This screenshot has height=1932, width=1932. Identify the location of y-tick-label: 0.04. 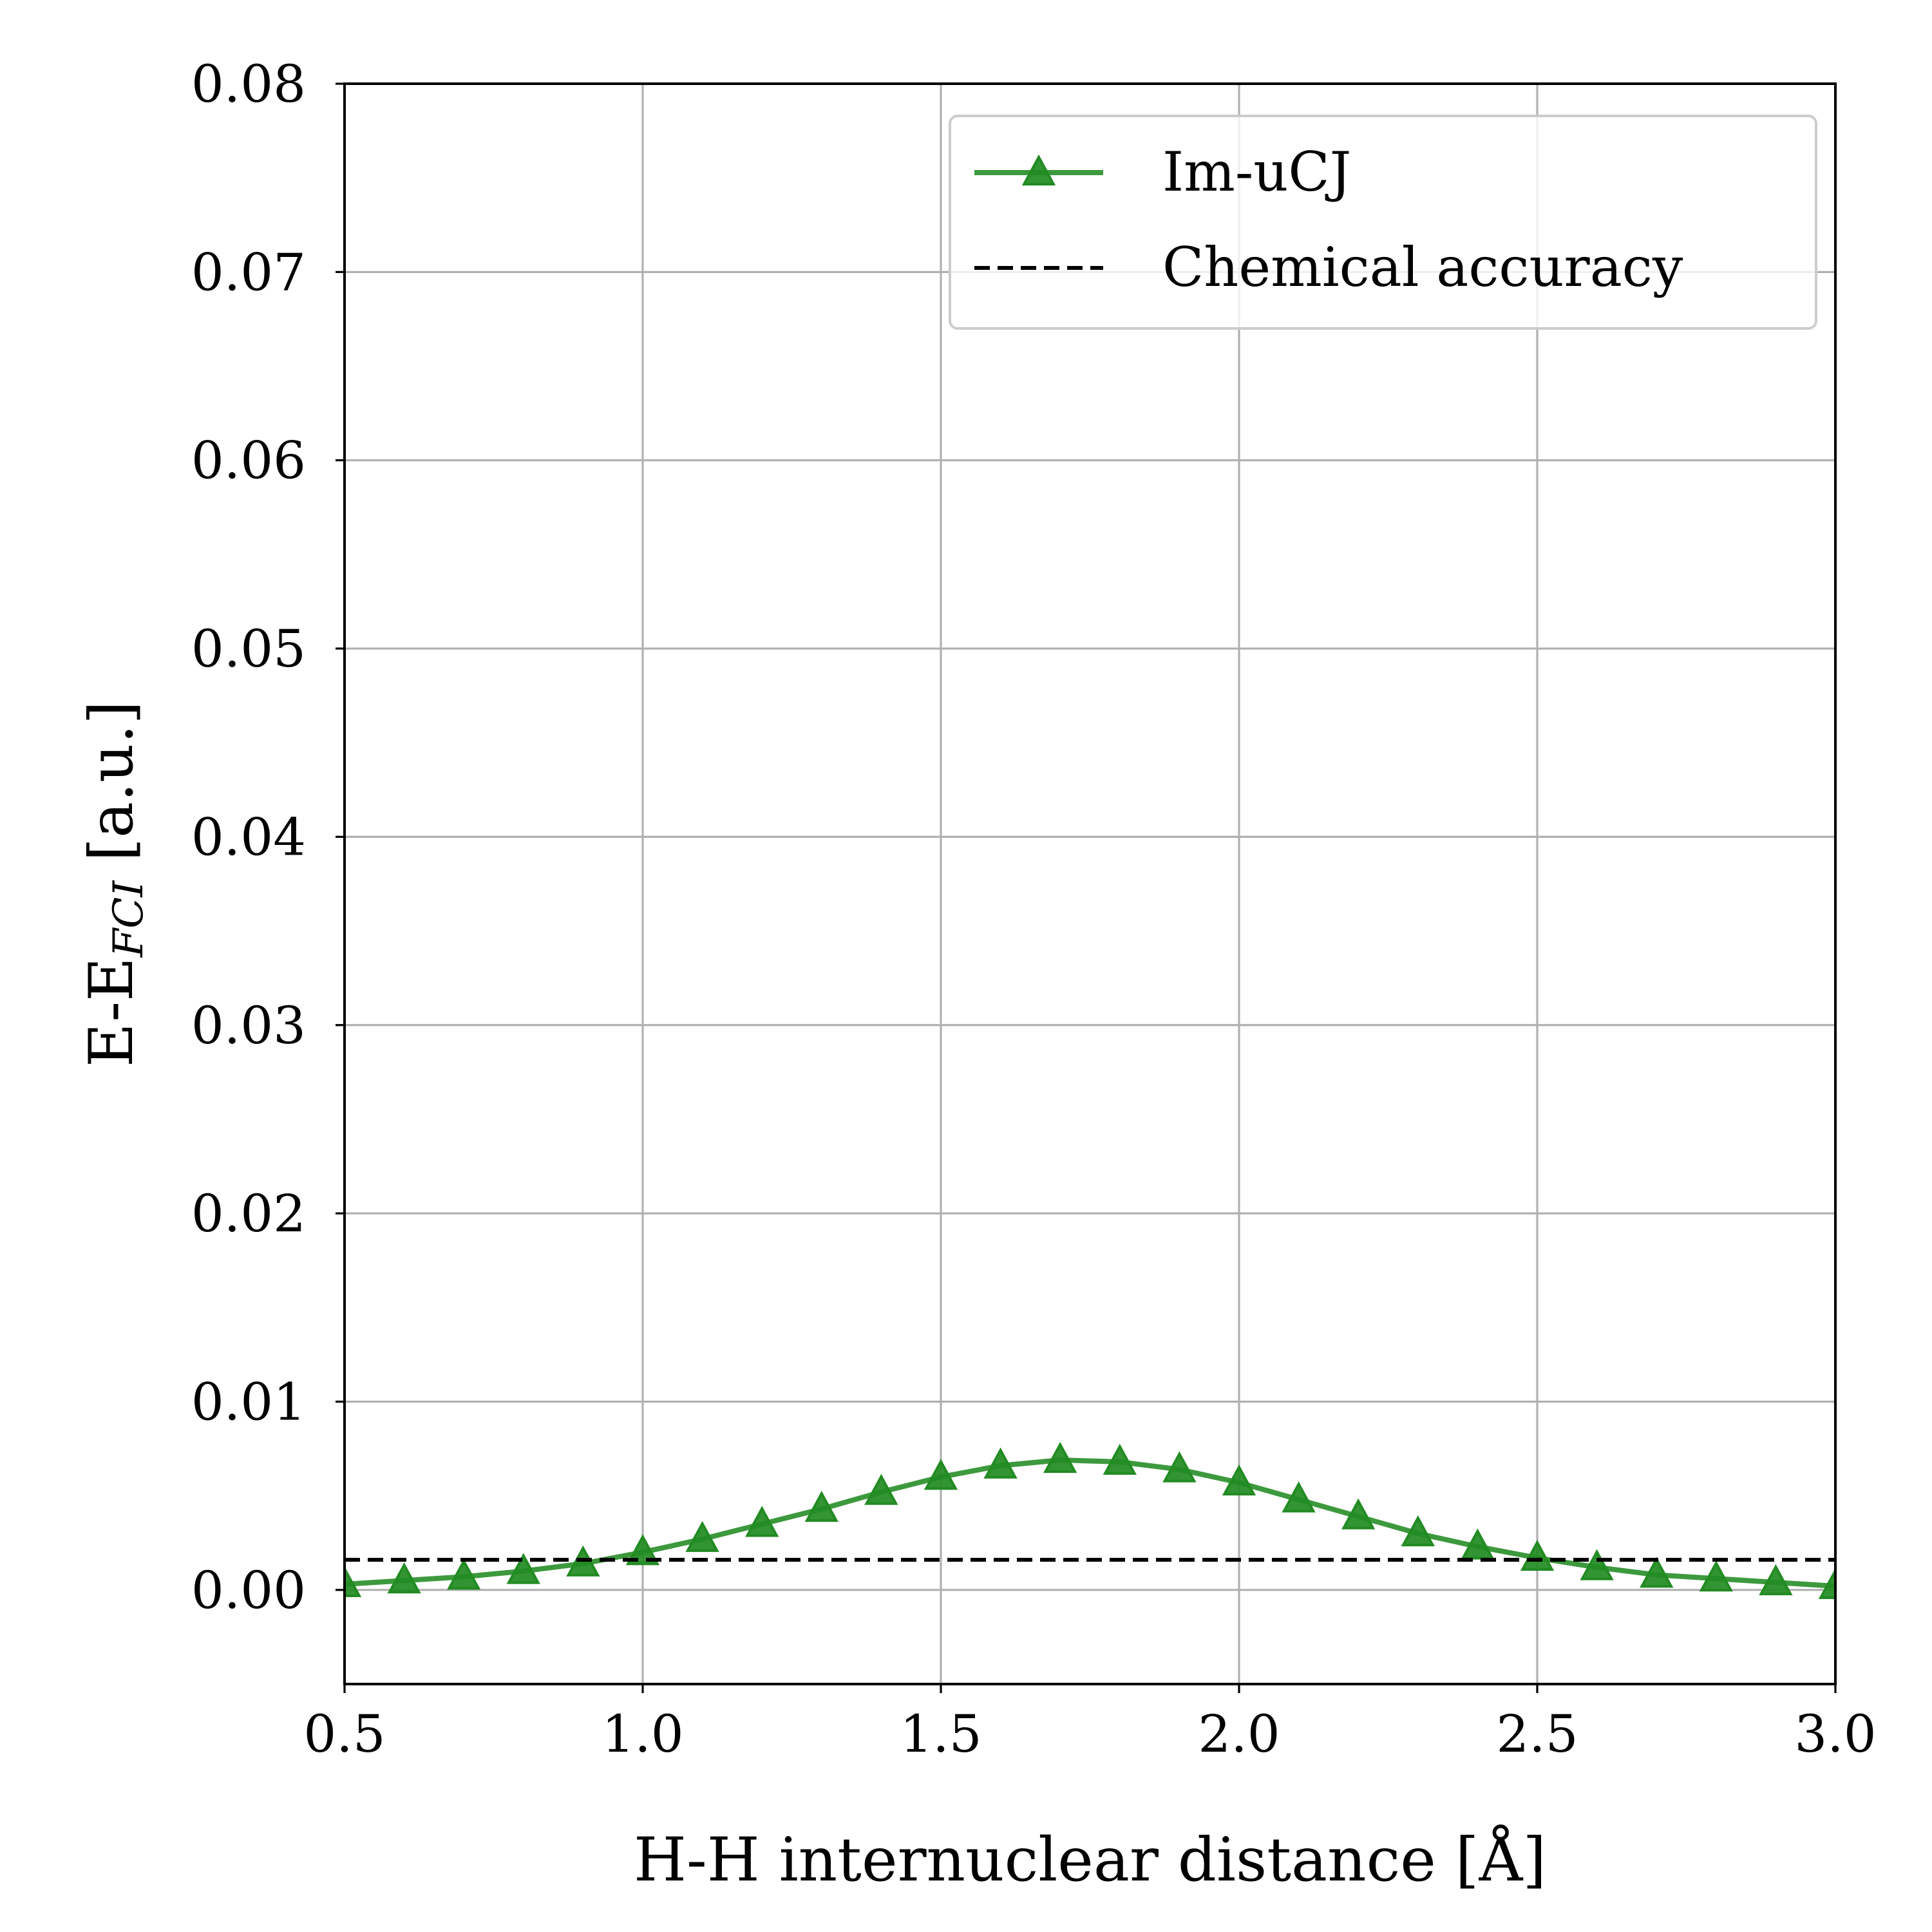
(248, 837).